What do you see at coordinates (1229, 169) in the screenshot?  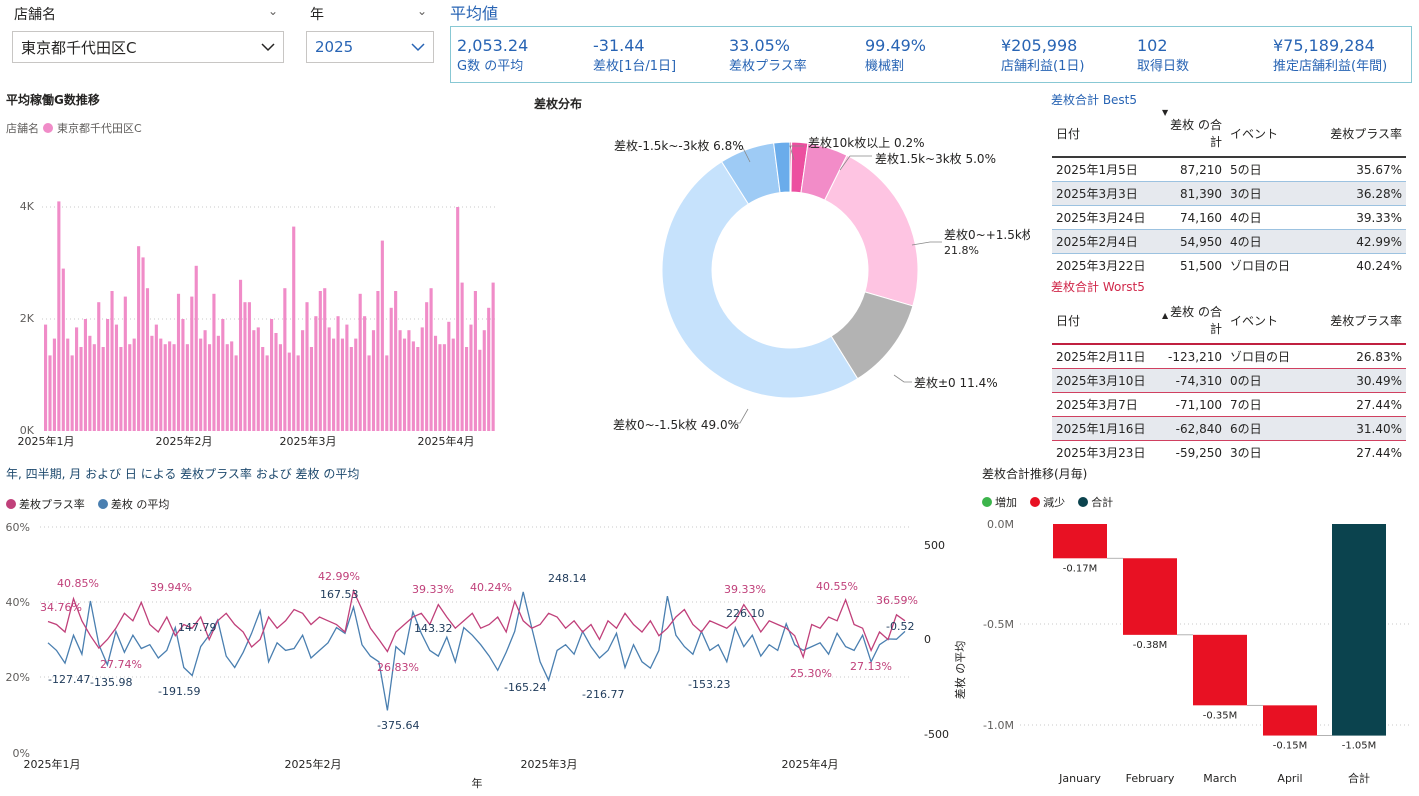 I see `table-row: 2025年1月5日 87,210 5の日 35.67%` at bounding box center [1229, 169].